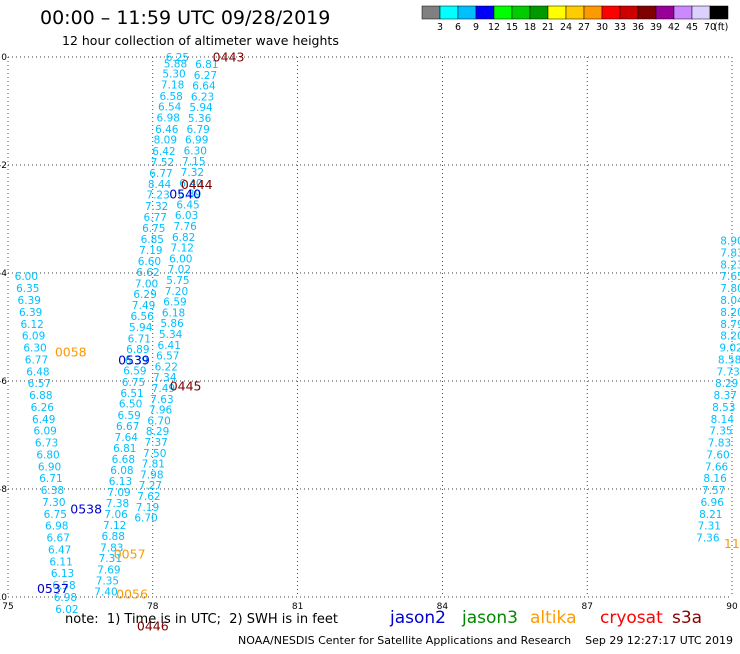 Image resolution: width=740 pixels, height=654 pixels. Describe the element at coordinates (186, 216) in the screenshot. I see `swh-data-point: 6.03` at that location.